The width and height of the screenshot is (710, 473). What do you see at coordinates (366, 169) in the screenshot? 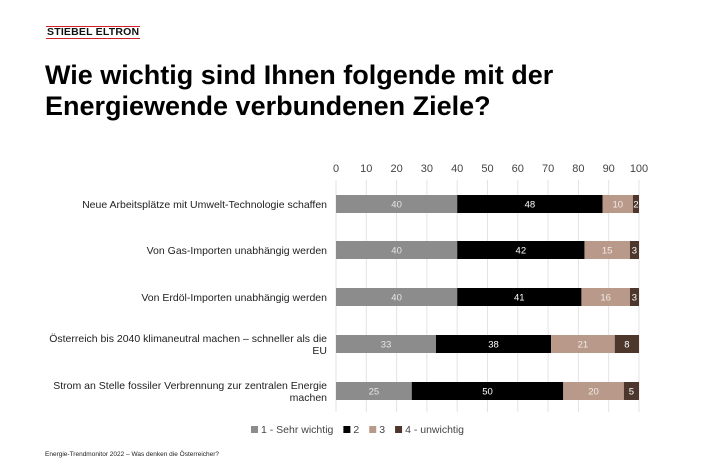
I see `x-tick-label: 10` at bounding box center [366, 169].